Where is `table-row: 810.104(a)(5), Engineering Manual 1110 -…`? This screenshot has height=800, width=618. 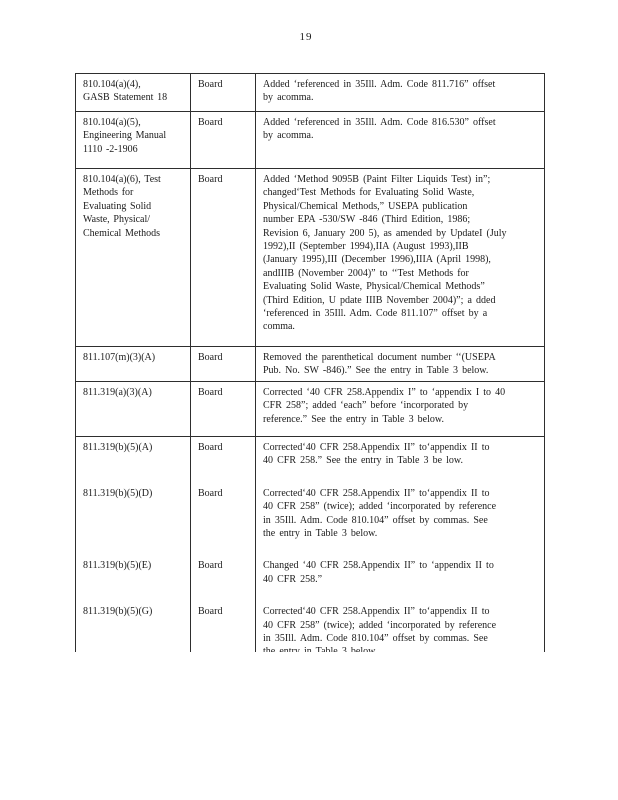 table-row: 810.104(a)(5), Engineering Manual 1110 -… is located at coordinates (310, 140).